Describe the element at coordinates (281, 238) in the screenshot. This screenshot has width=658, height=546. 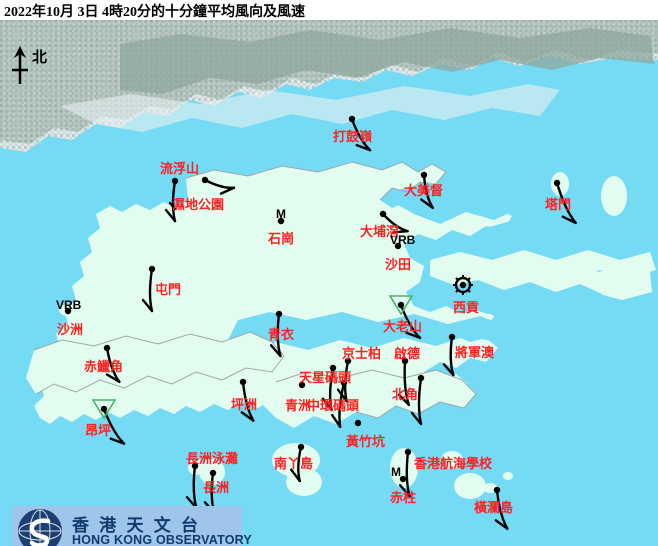
I see `station-label: 石崗` at that location.